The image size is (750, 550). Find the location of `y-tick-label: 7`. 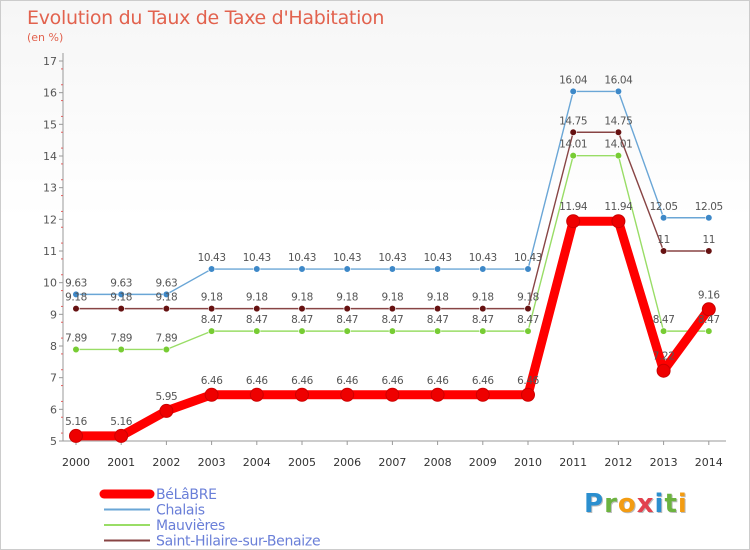

y-tick-label: 7 is located at coordinates (53, 378).